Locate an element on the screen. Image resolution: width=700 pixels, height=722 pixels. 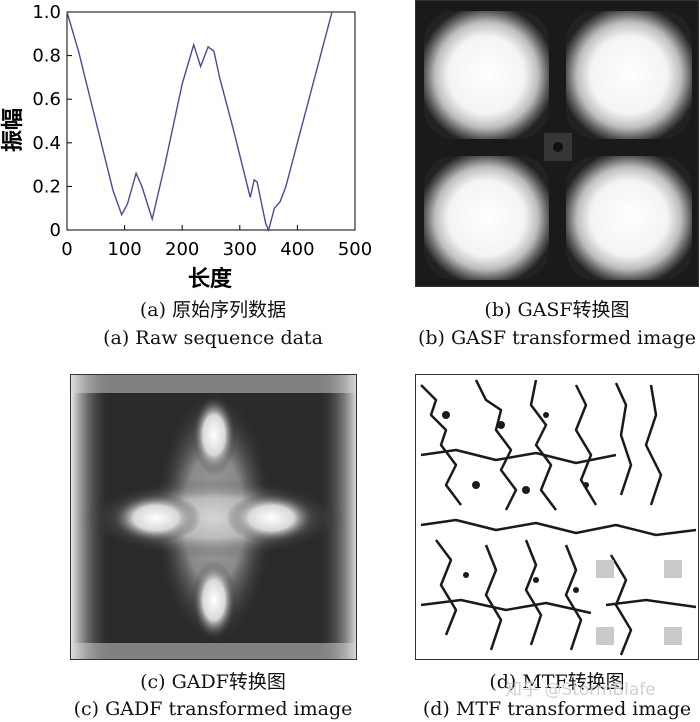
x-tick-label: 300 is located at coordinates (240, 249).